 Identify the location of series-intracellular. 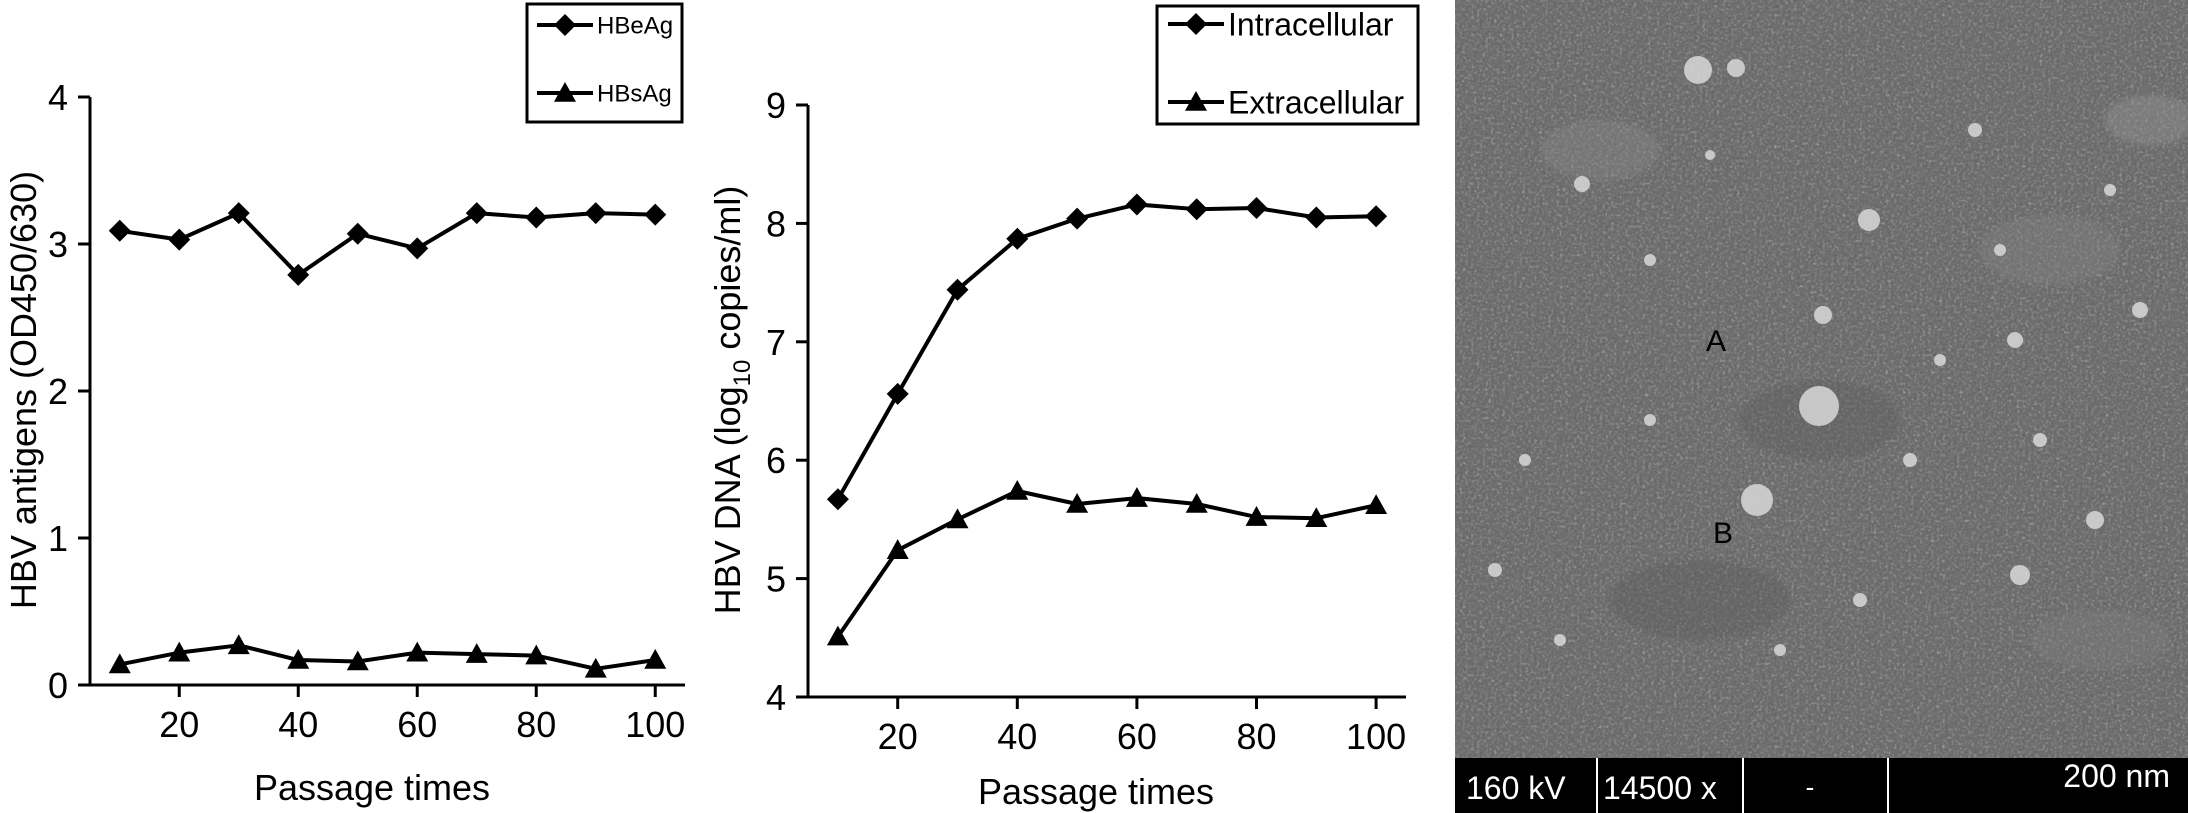
(1107, 352).